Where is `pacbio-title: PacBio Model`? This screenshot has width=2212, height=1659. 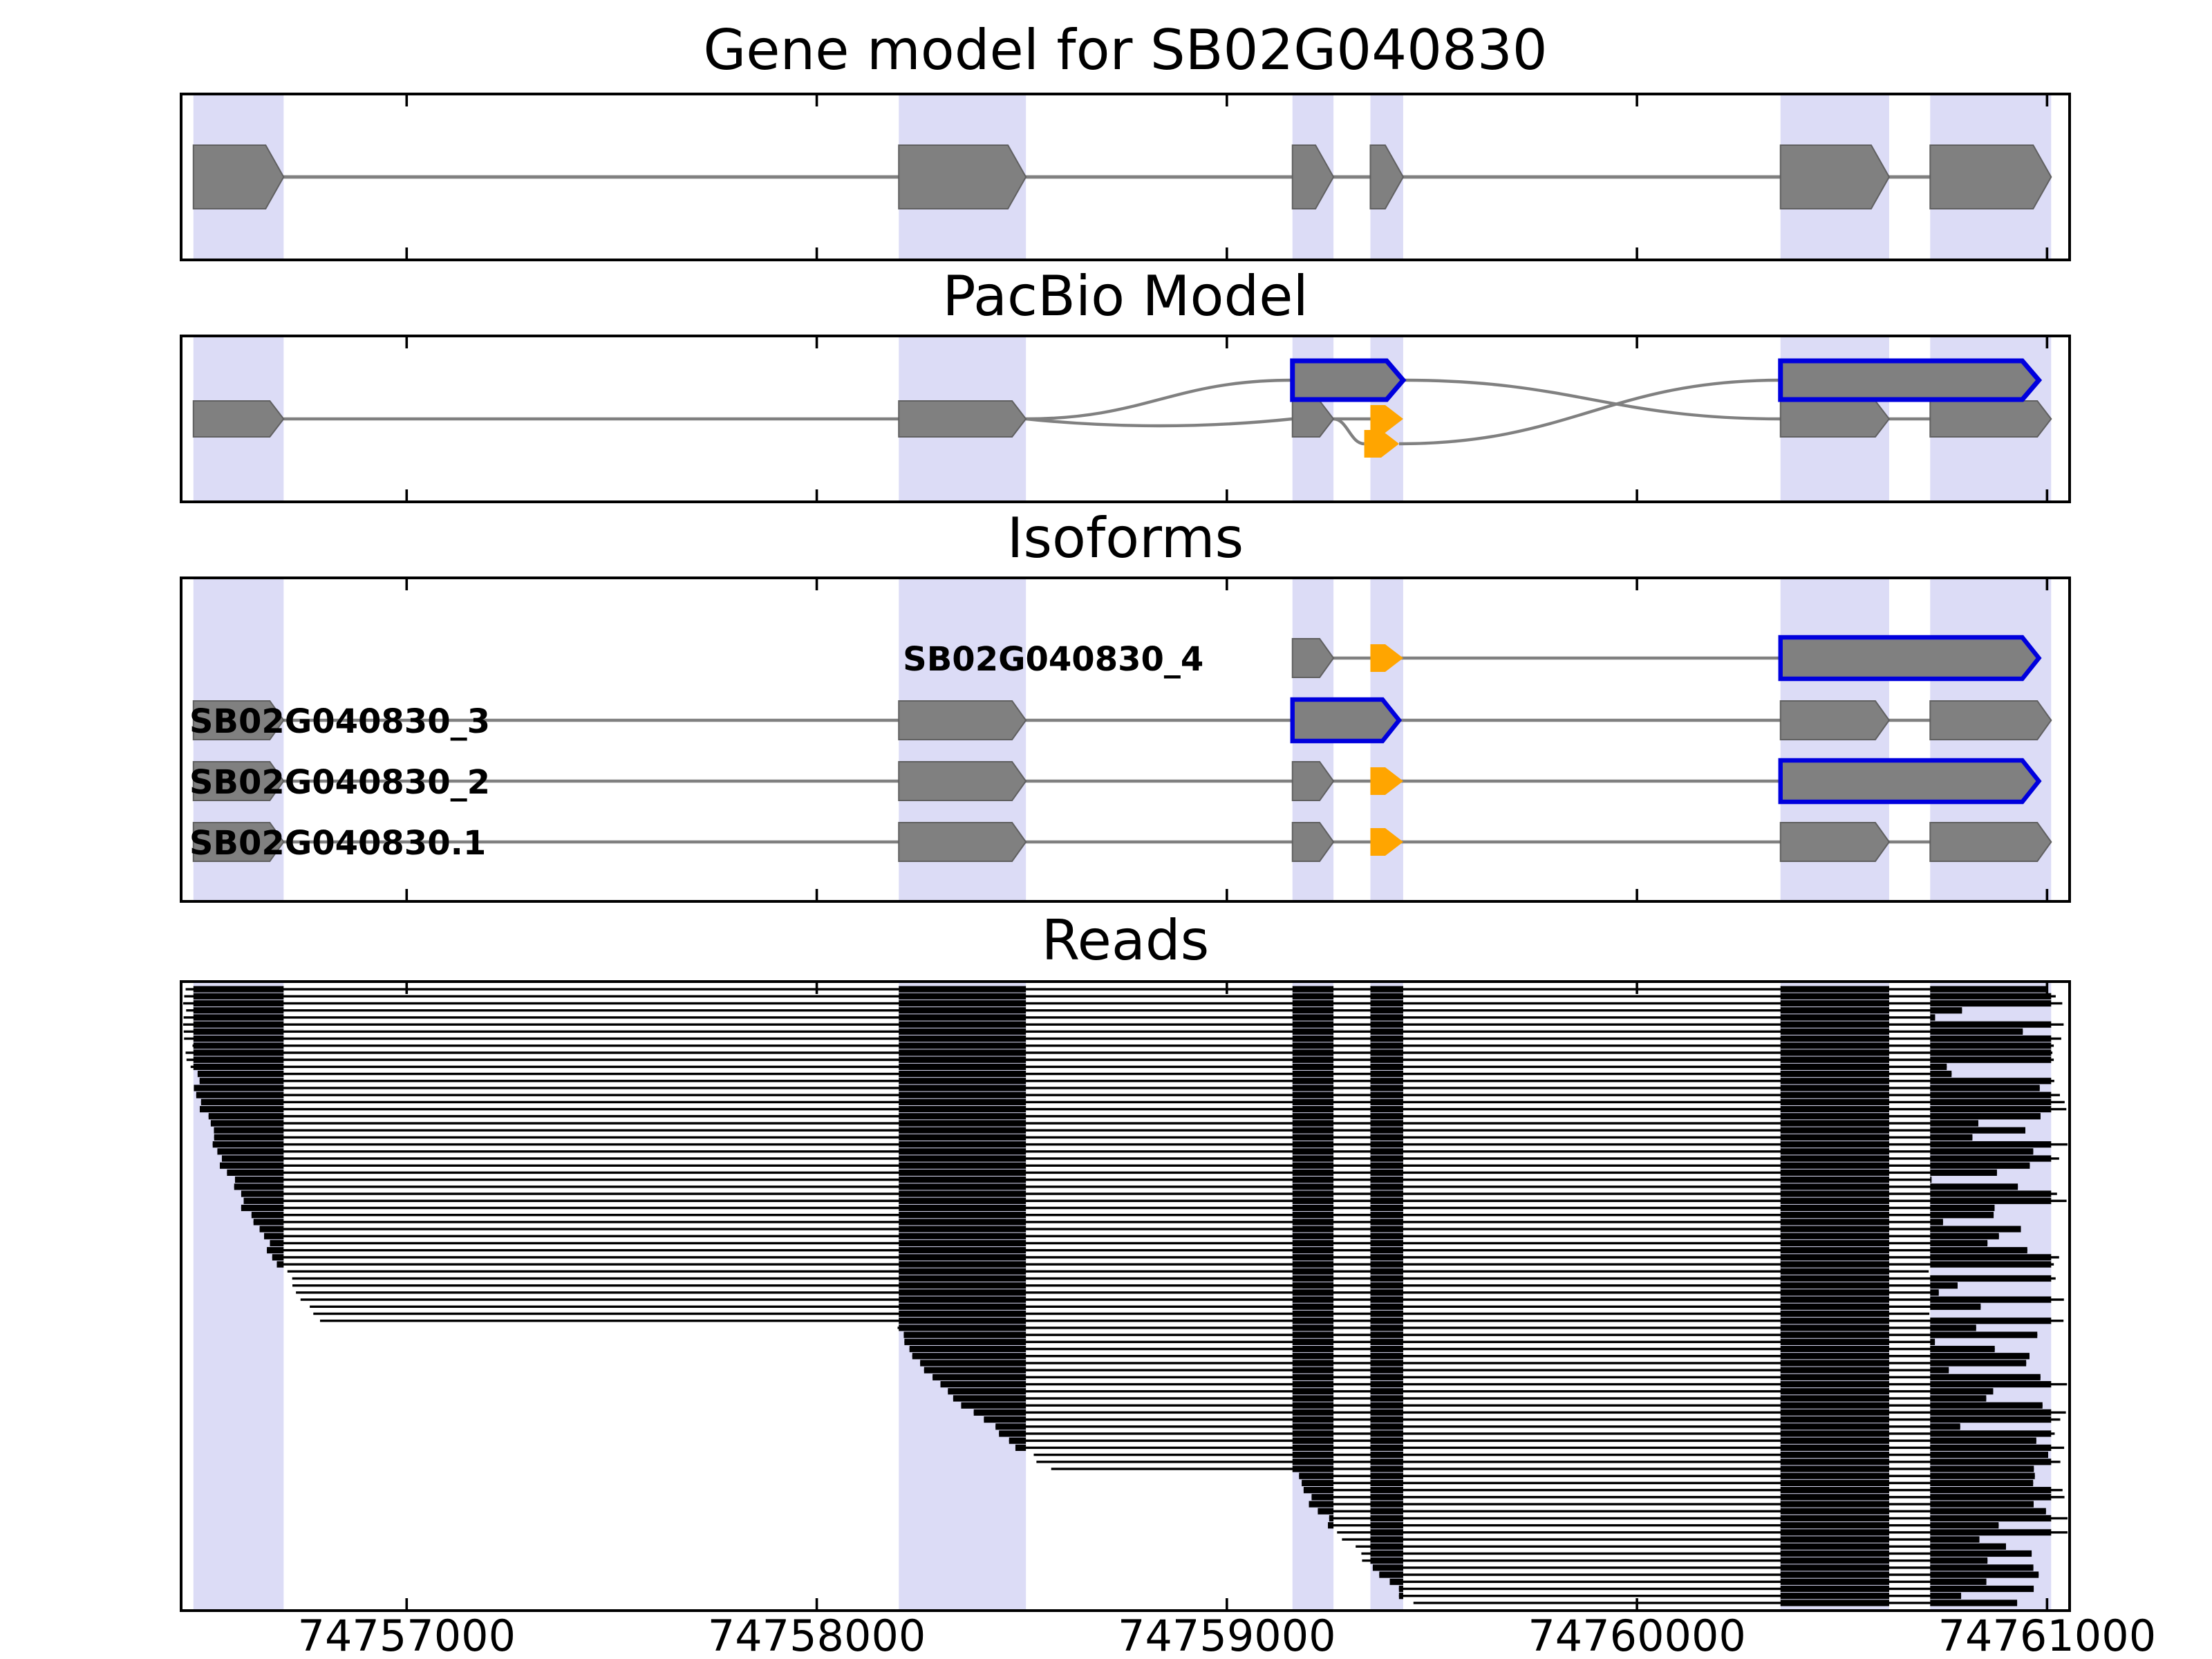 pacbio-title: PacBio Model is located at coordinates (1125, 296).